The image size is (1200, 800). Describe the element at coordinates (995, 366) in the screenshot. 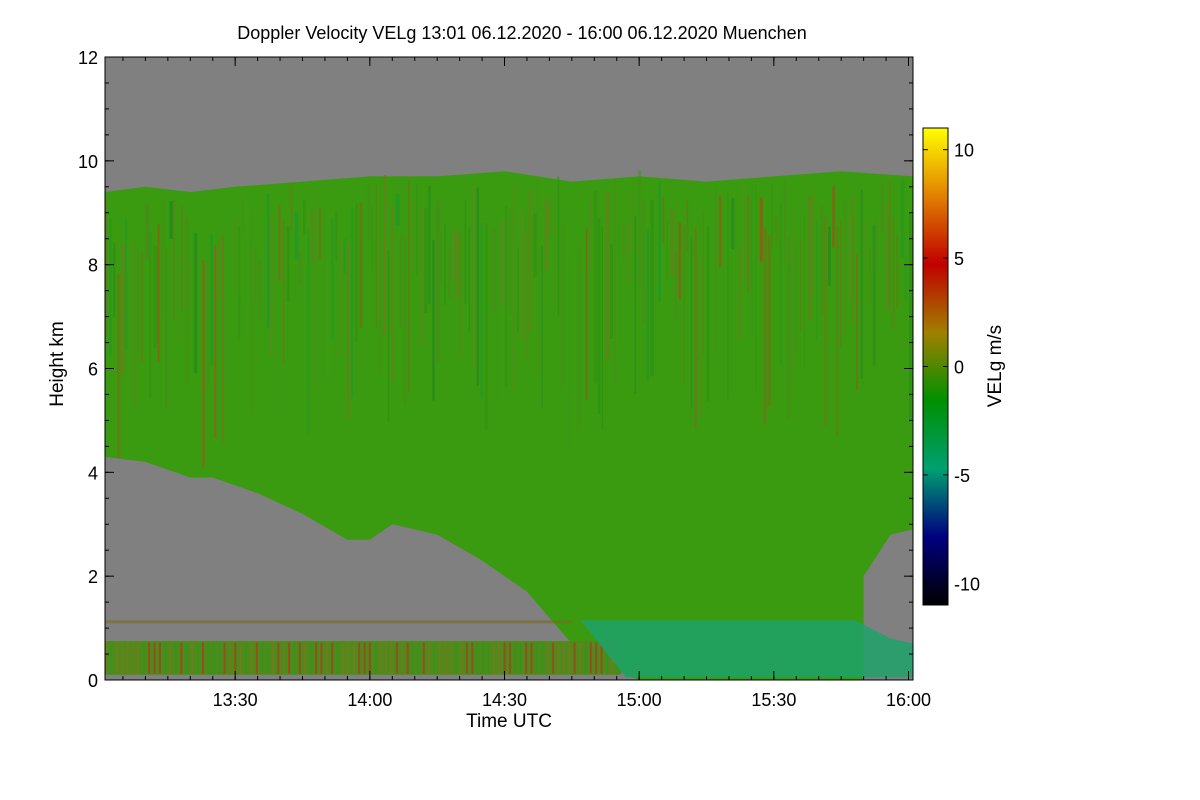

I see `colorbar-label: VELg m/s` at that location.